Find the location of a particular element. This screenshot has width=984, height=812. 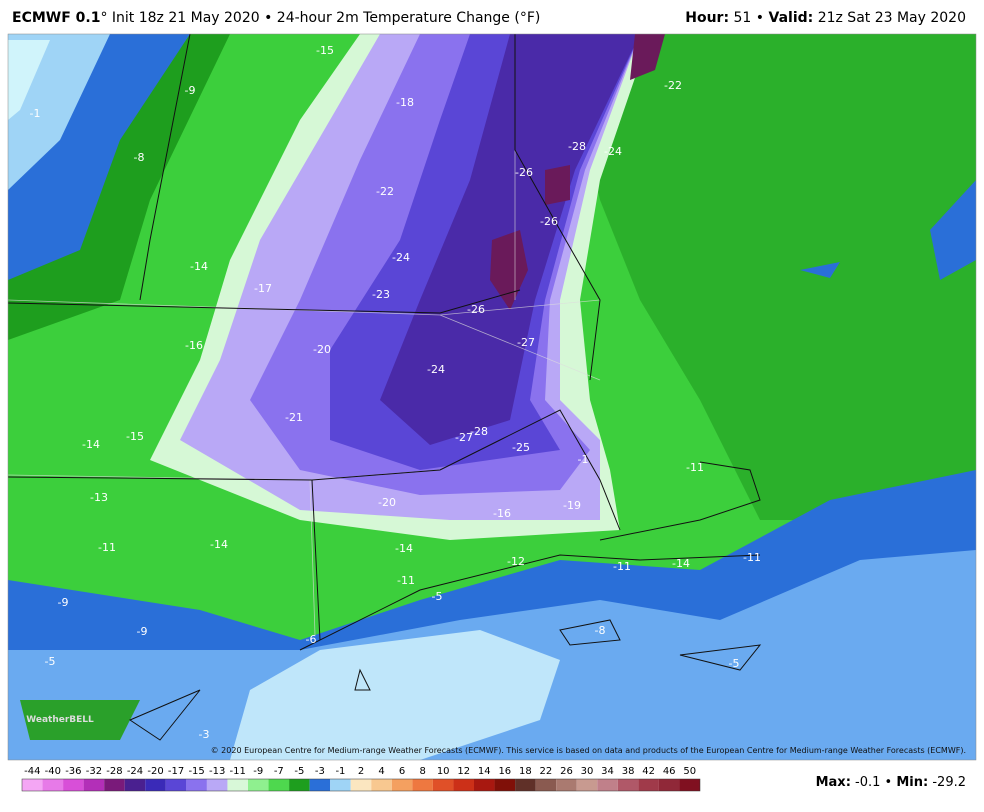

hour: 51 is located at coordinates (743, 18).